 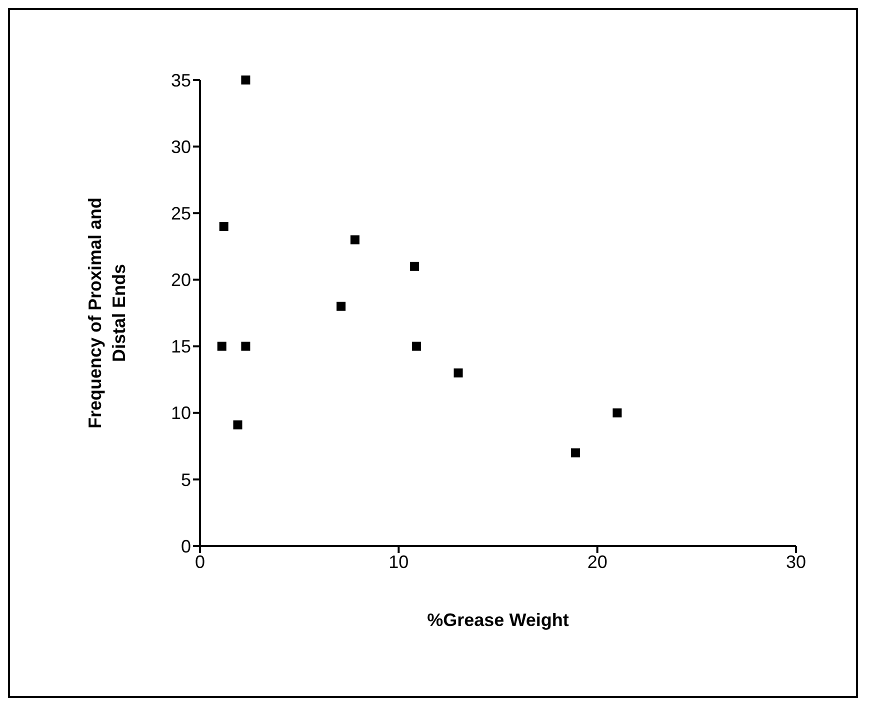 I want to click on y-tick-label: 5, so click(x=185, y=480).